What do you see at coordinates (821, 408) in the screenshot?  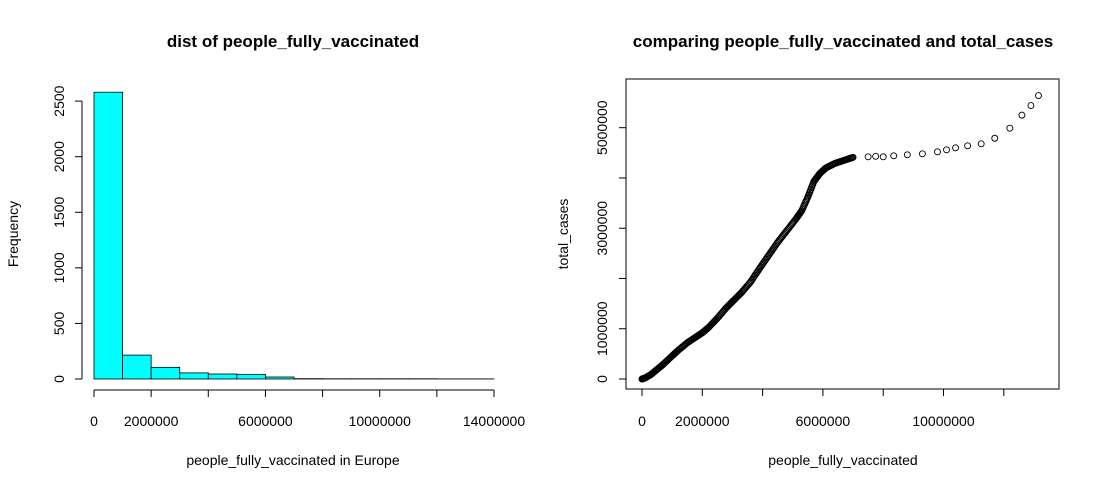 I see `scatter-x-axis: 0 2000000 6000000 10000000` at bounding box center [821, 408].